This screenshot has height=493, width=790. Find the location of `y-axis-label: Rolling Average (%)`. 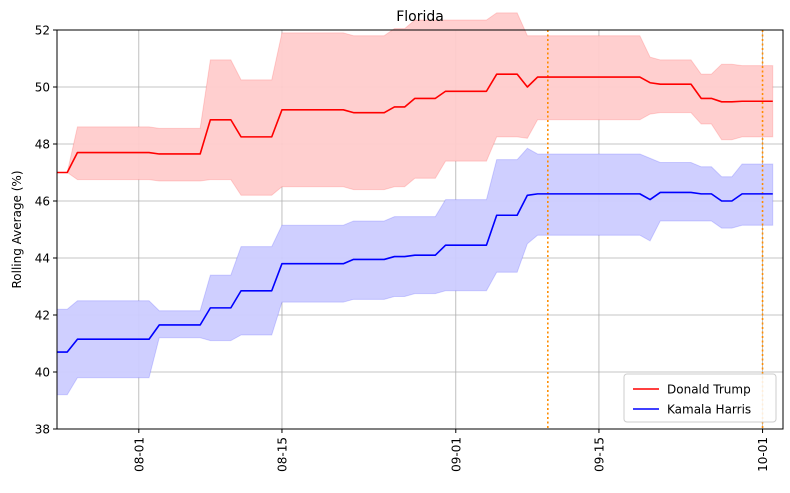

y-axis-label: Rolling Average (%) is located at coordinates (17, 229).